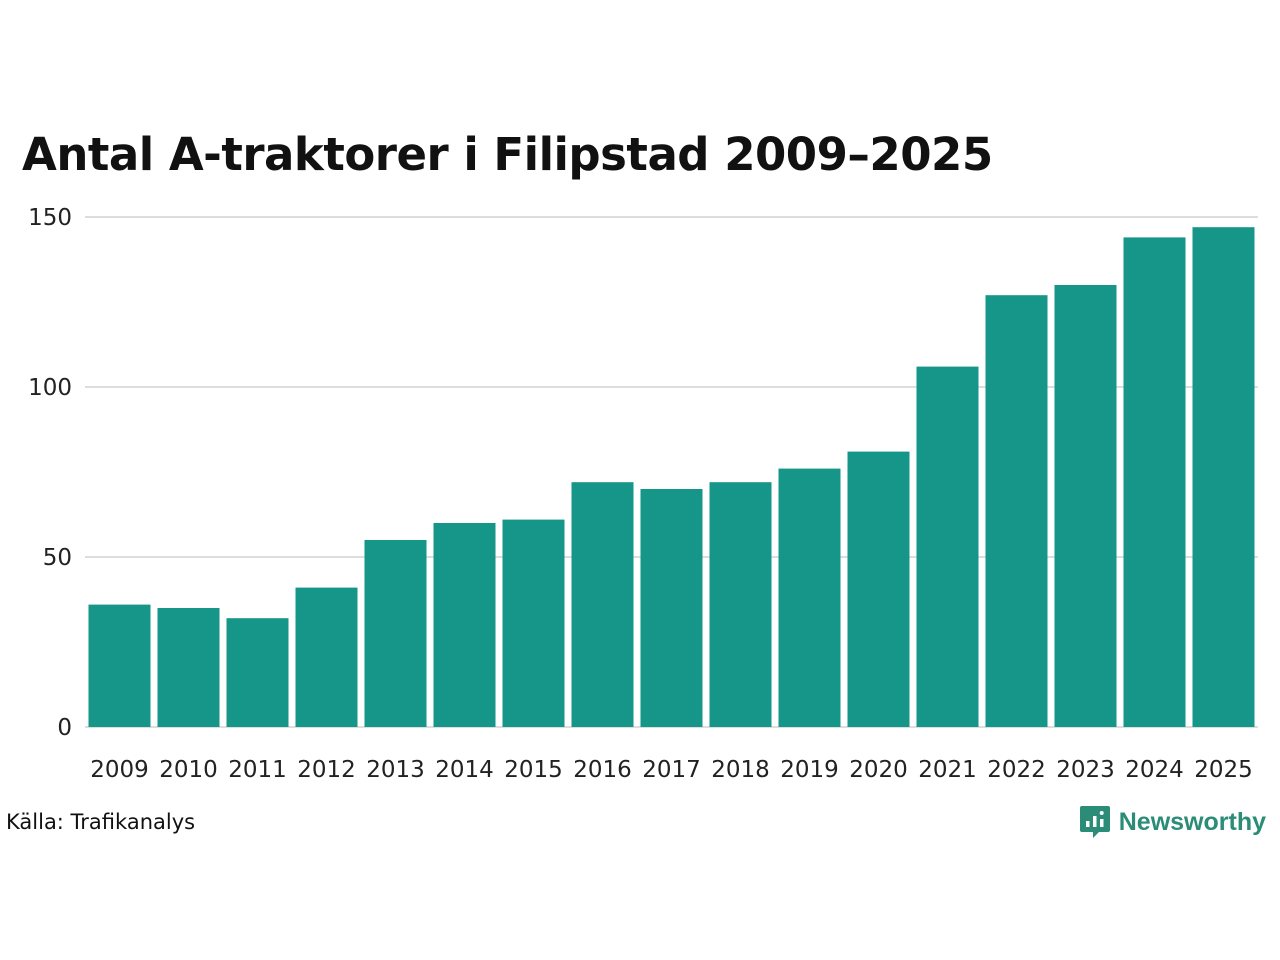 The height and width of the screenshot is (960, 1280). Describe the element at coordinates (1223, 770) in the screenshot. I see `x-tick-label: 2025` at that location.